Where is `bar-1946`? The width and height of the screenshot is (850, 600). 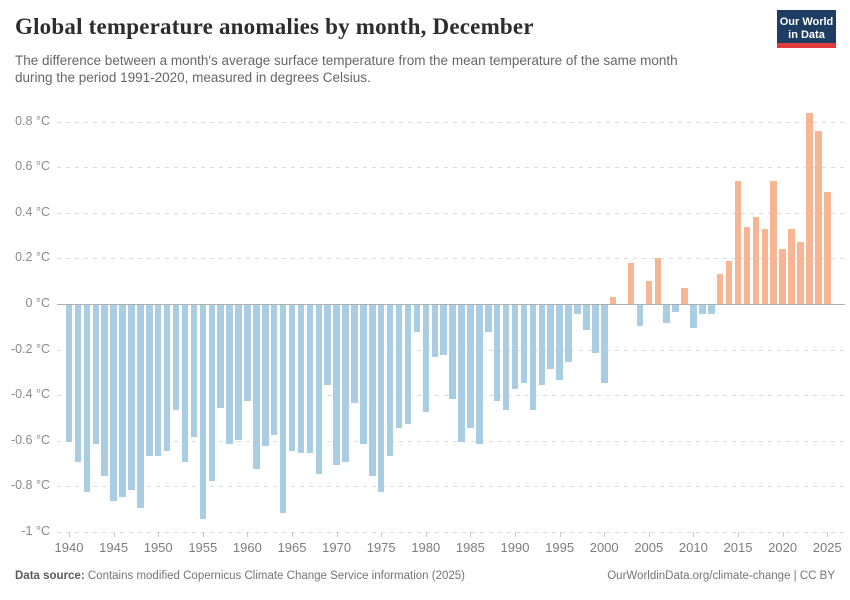 bar-1946 is located at coordinates (122, 401).